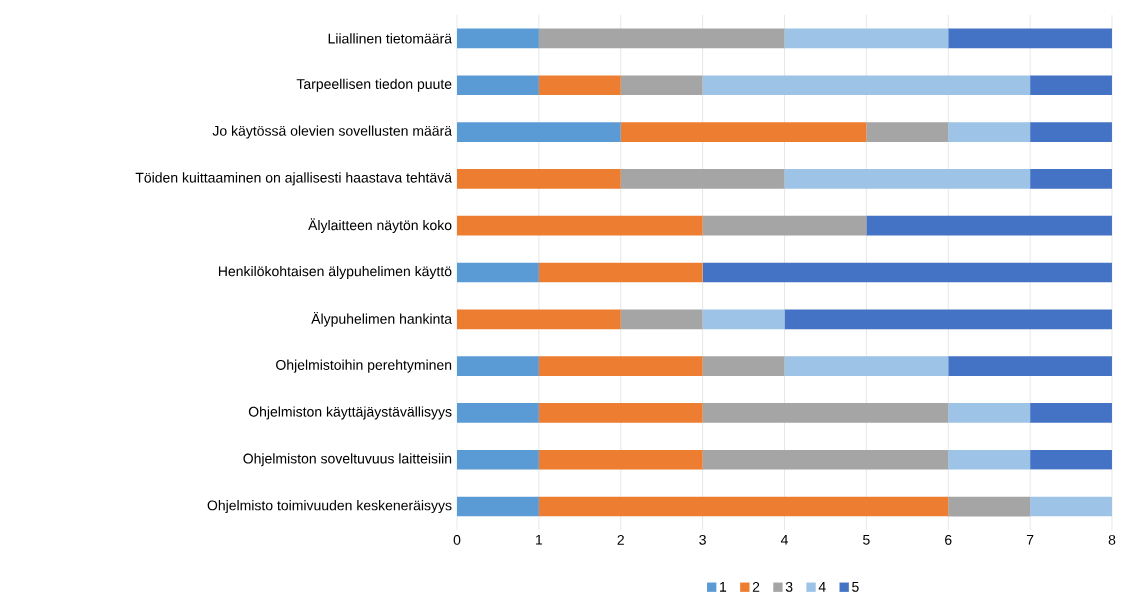  I want to click on x-tick-label: 4, so click(784, 539).